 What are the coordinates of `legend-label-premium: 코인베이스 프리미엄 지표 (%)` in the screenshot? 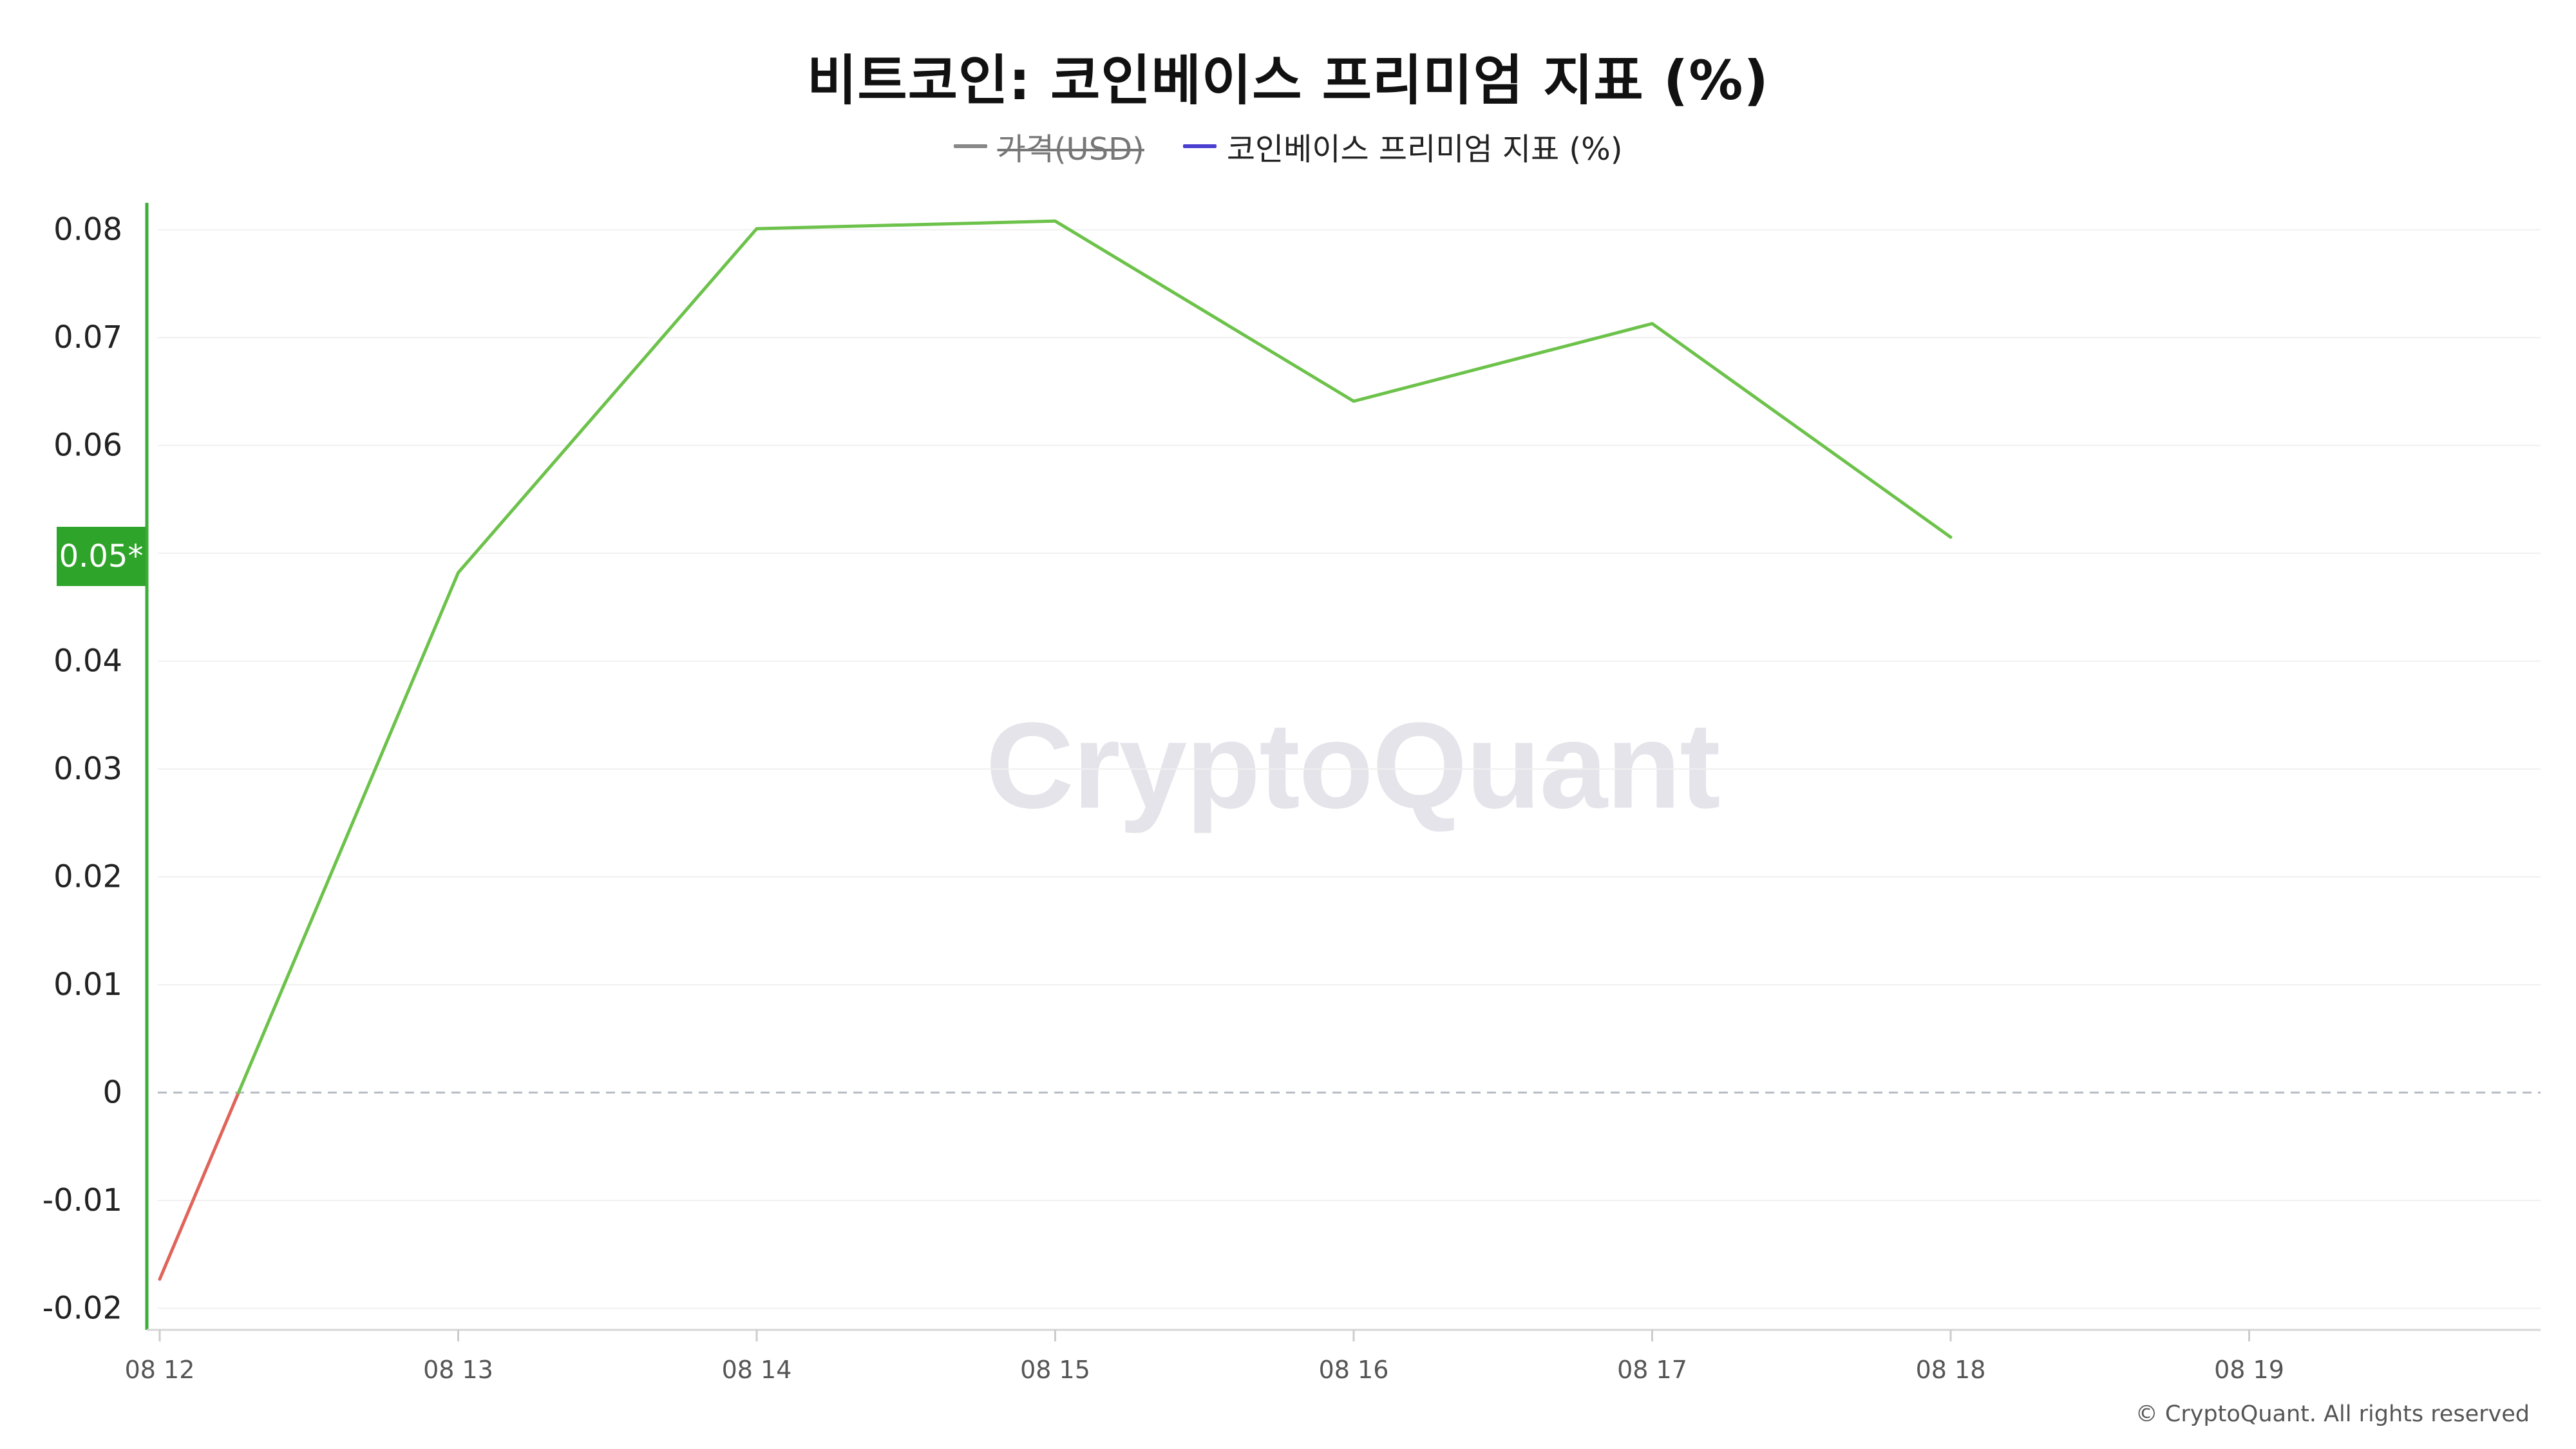 It's located at (1424, 149).